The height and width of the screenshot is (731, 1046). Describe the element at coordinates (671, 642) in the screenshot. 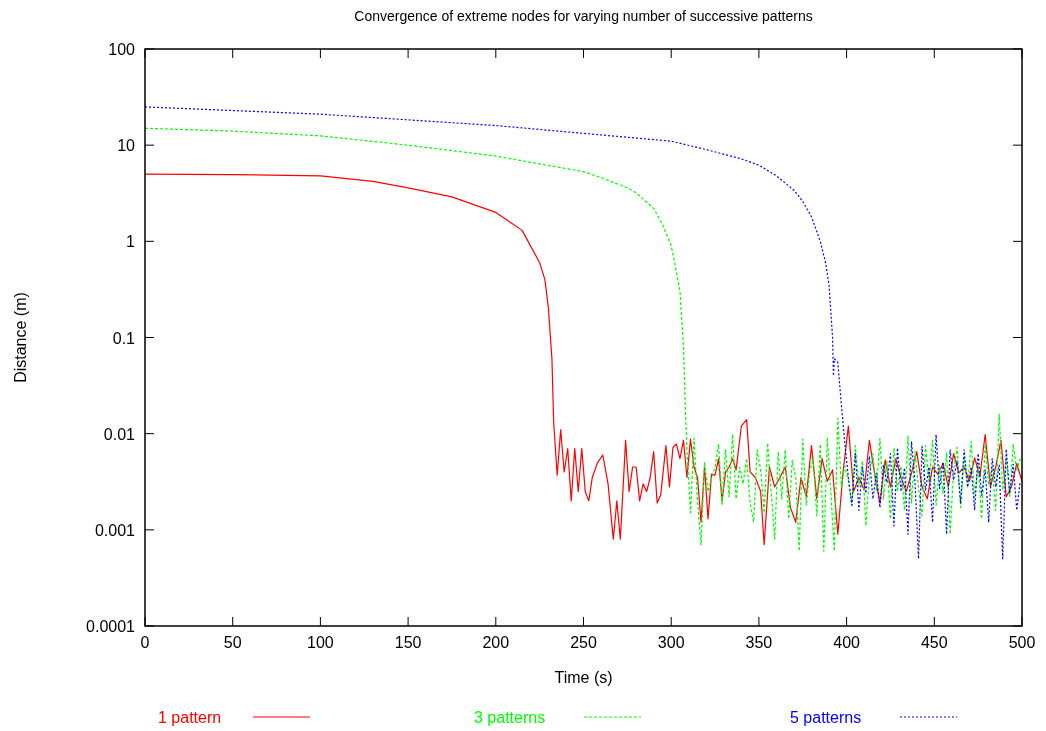

I see `x-tick-label: 300` at that location.